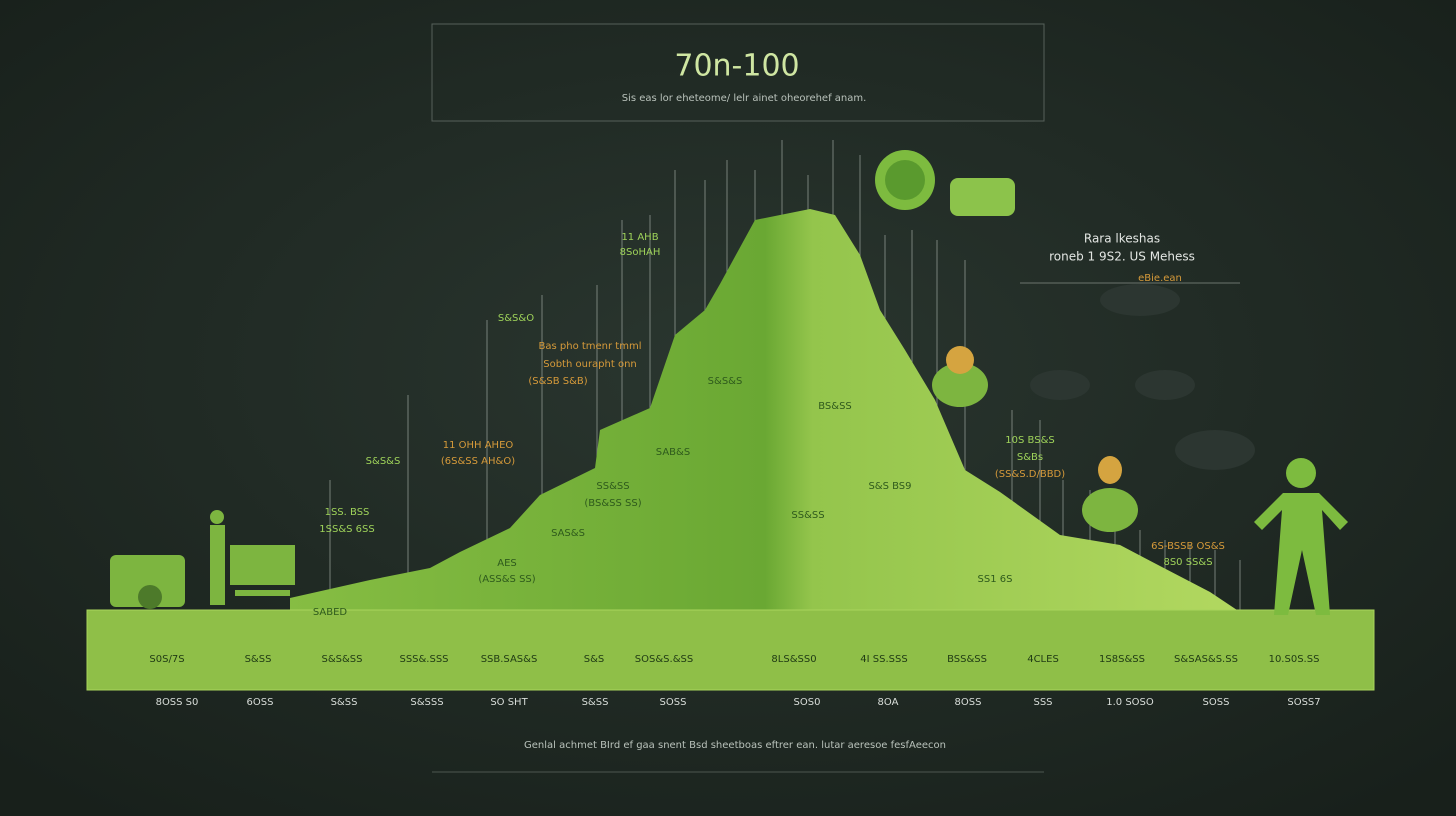 This screenshot has height=816, width=1456. I want to click on annotation: SAB&S, so click(673, 452).